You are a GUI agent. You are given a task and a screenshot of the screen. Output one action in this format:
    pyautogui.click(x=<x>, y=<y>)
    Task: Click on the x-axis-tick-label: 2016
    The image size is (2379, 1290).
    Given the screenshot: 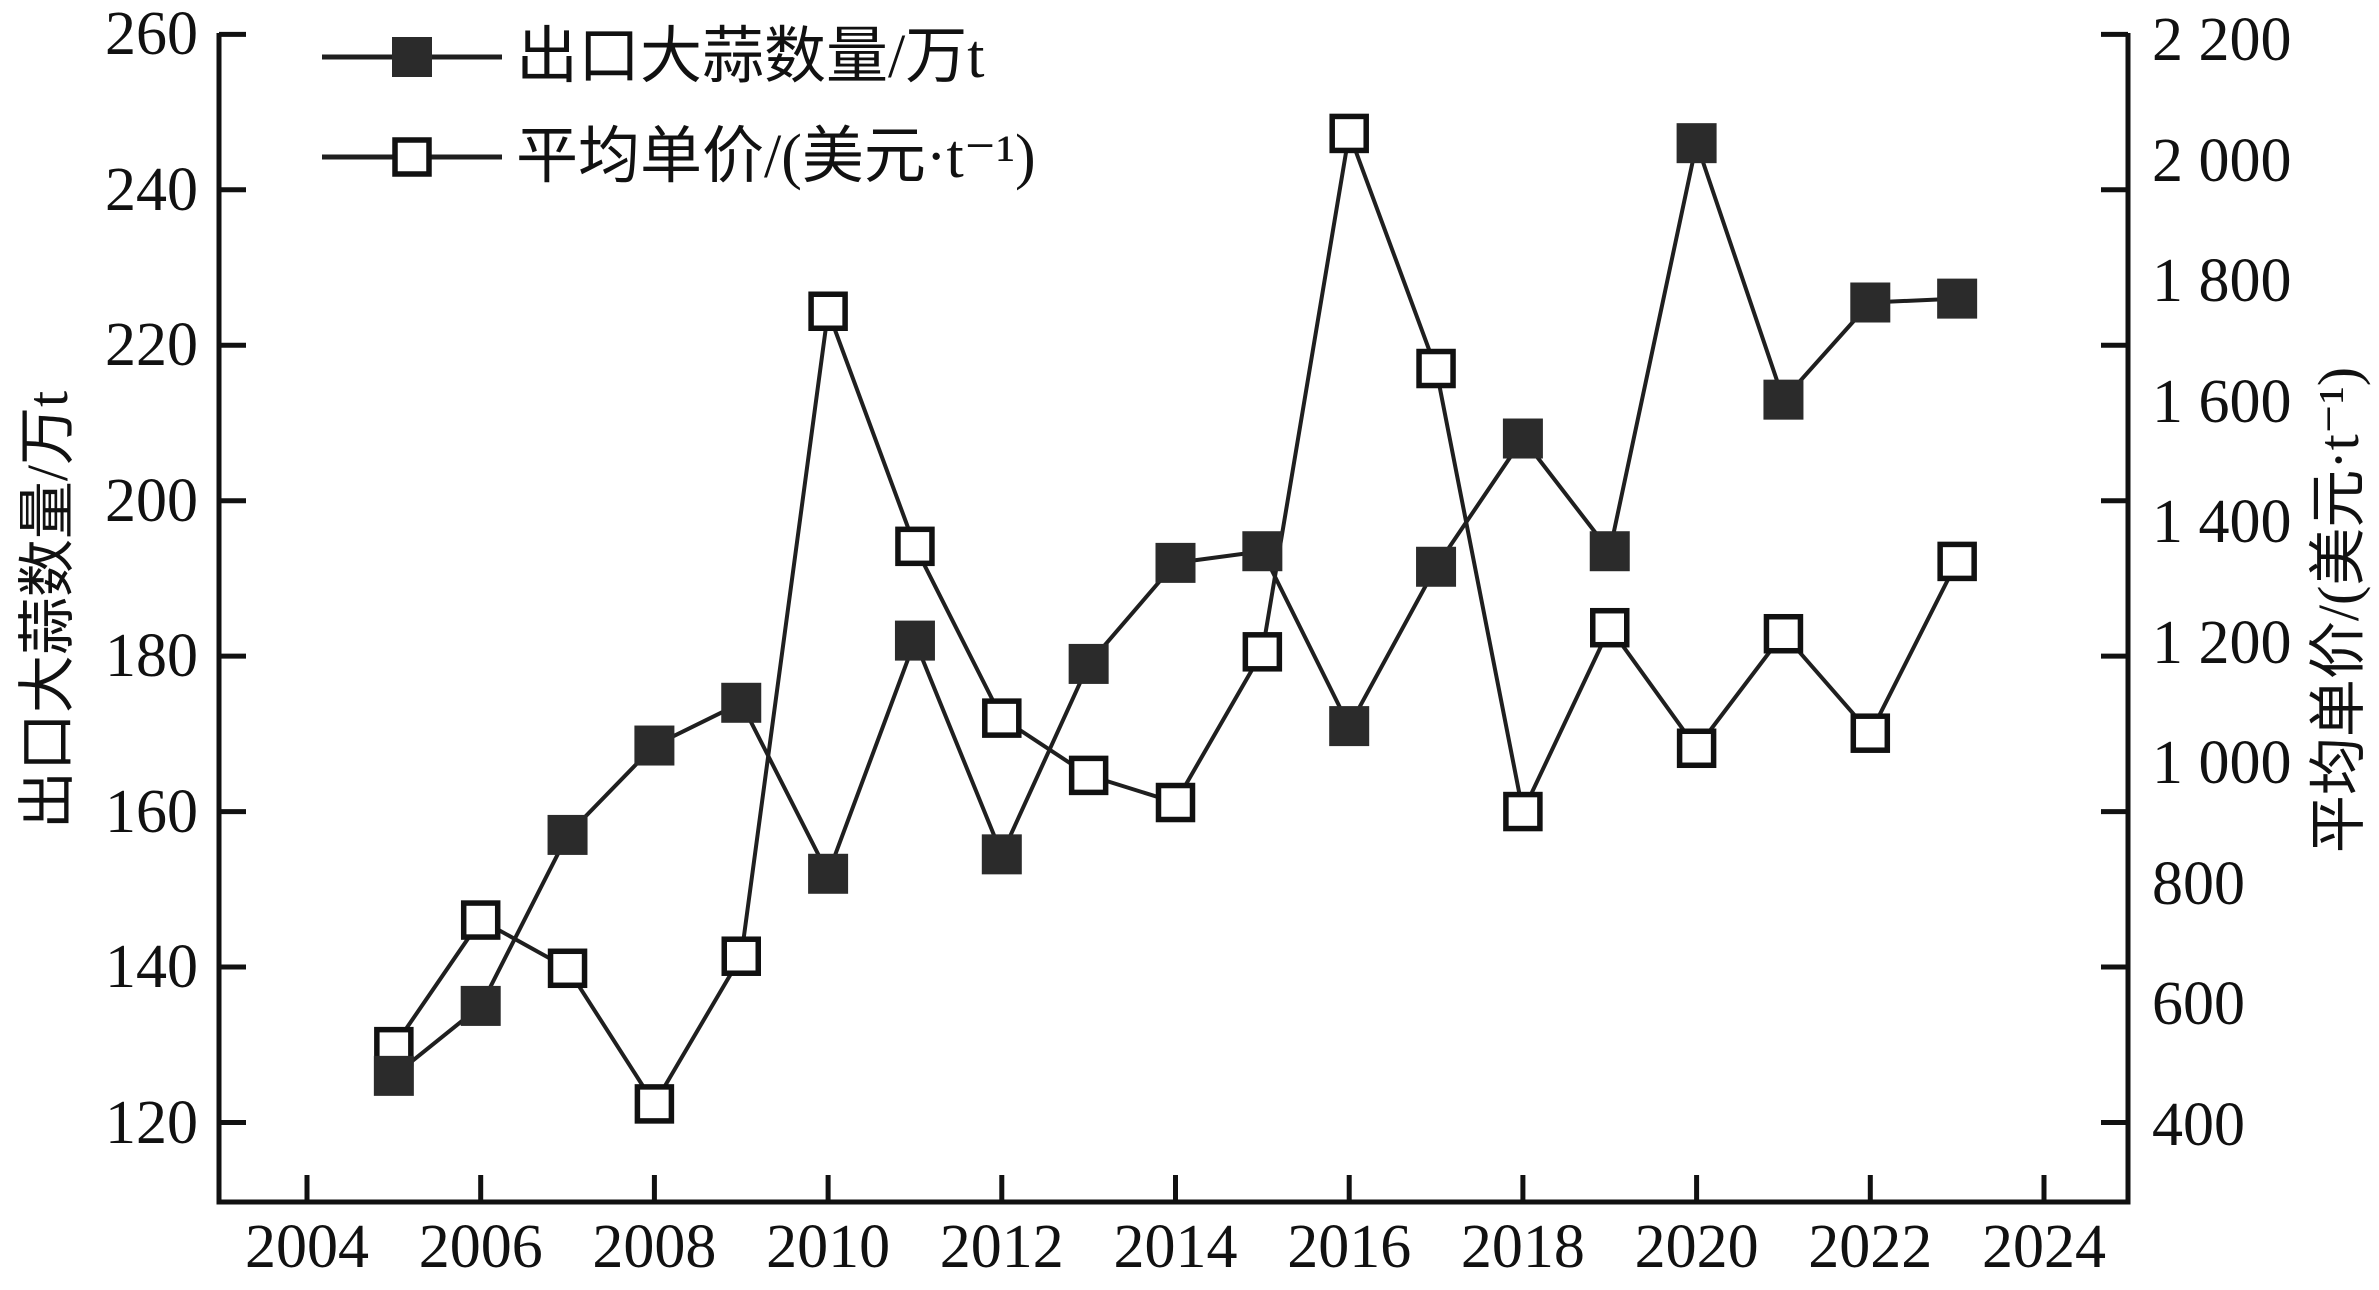 What is the action you would take?
    pyautogui.click(x=1349, y=1247)
    